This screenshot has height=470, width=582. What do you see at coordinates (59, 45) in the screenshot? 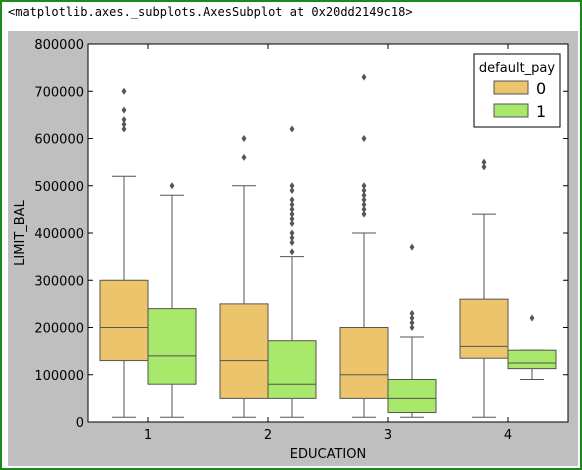
I see `y-tick-label: 800000` at bounding box center [59, 45].